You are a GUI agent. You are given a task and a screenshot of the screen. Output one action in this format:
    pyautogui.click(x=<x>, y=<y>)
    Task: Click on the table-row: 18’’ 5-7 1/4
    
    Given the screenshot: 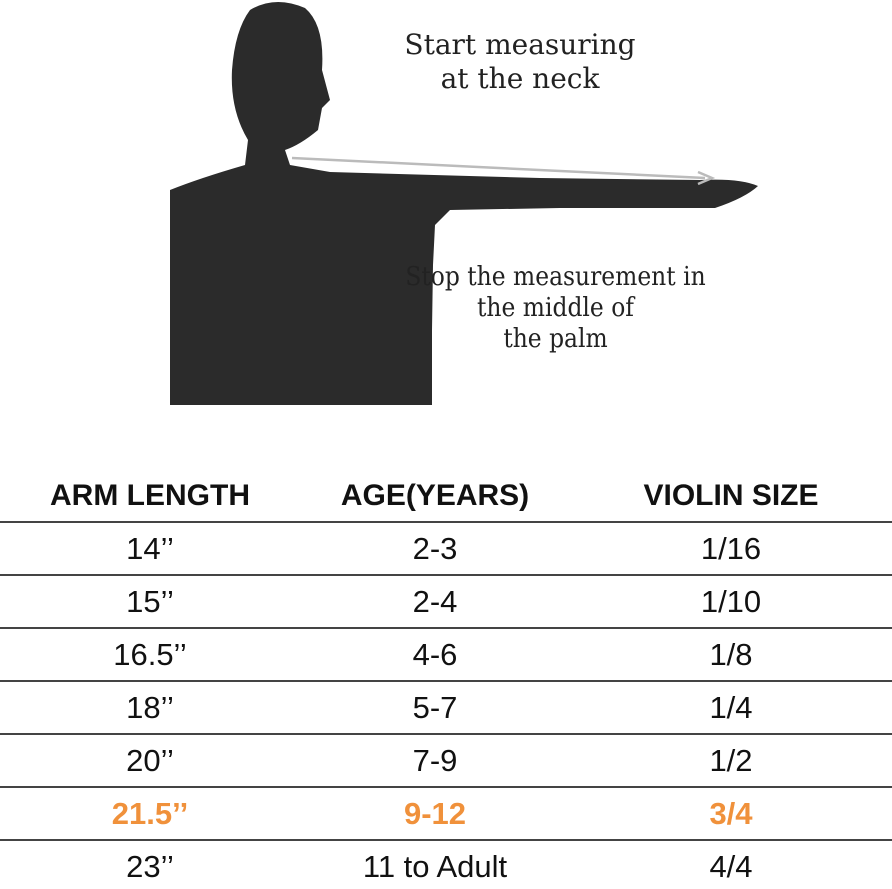 What is the action you would take?
    pyautogui.click(x=446, y=708)
    